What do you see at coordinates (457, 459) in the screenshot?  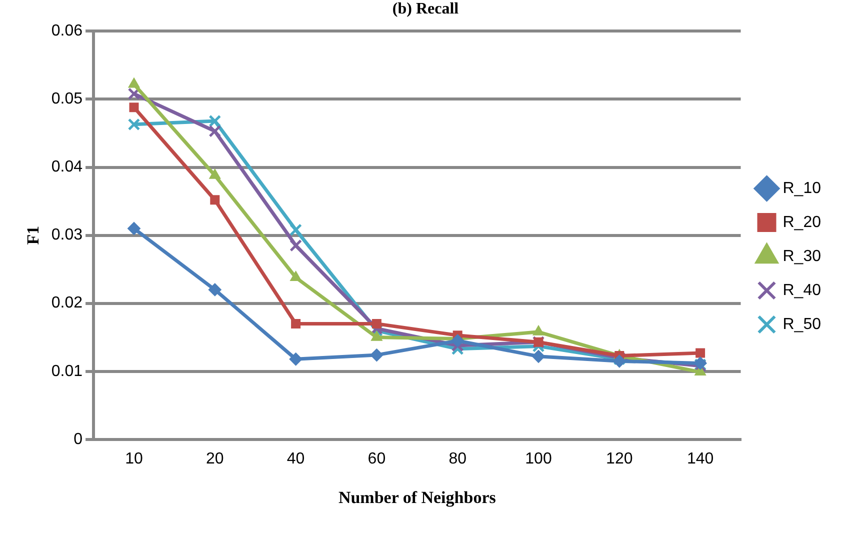 I see `x-tick-label: 80` at bounding box center [457, 459].